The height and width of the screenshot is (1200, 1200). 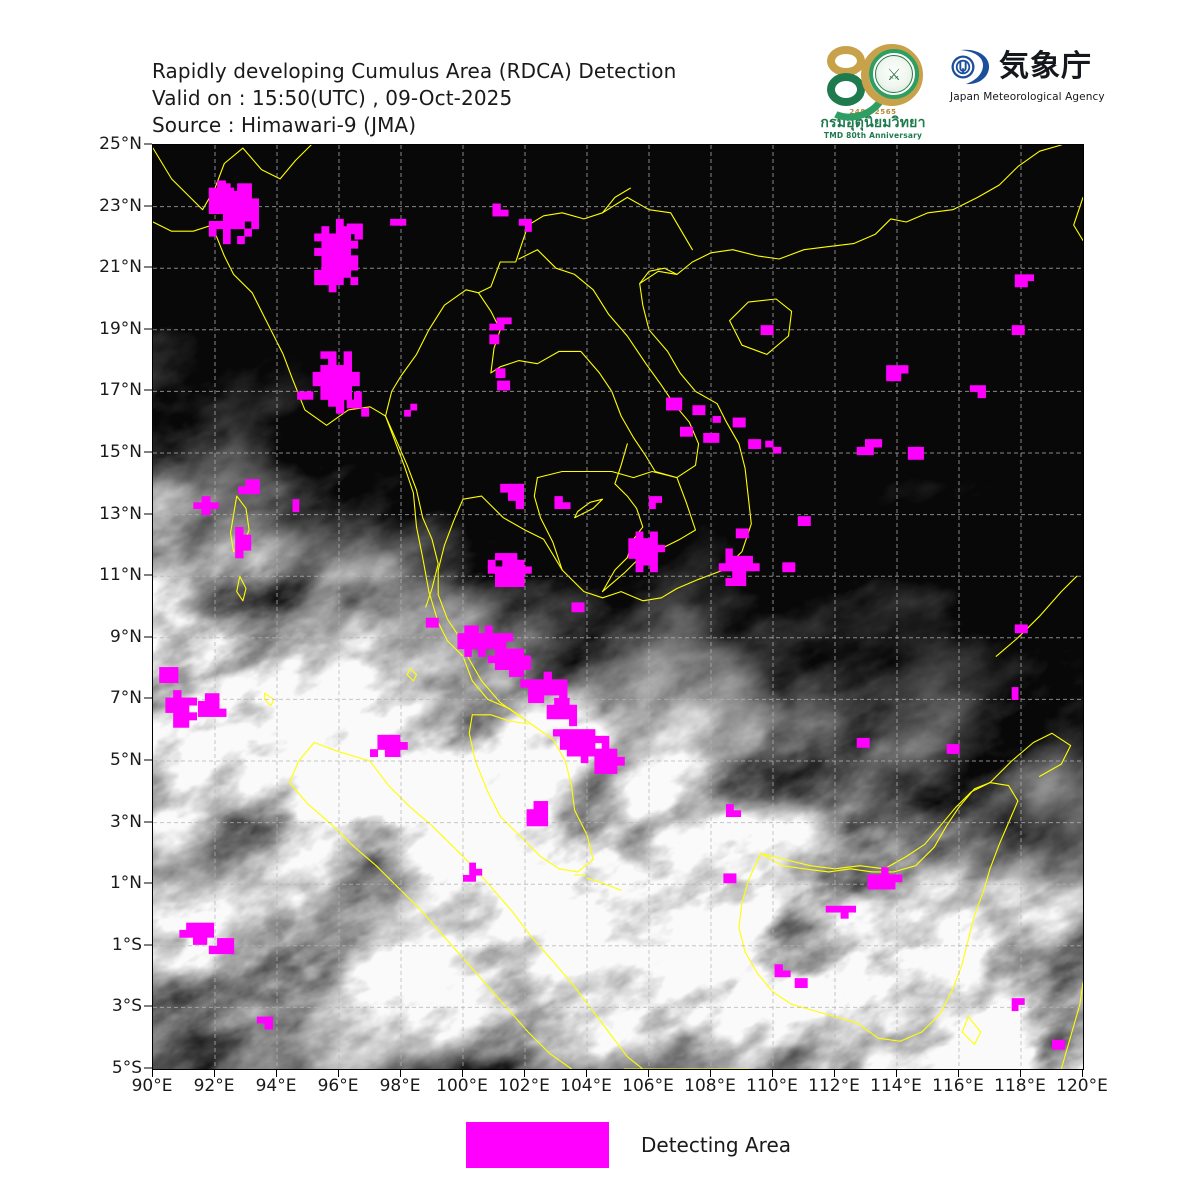 I want to click on tmd-thai-name: กรมอุตุนิยมวิทยา, so click(x=873, y=123).